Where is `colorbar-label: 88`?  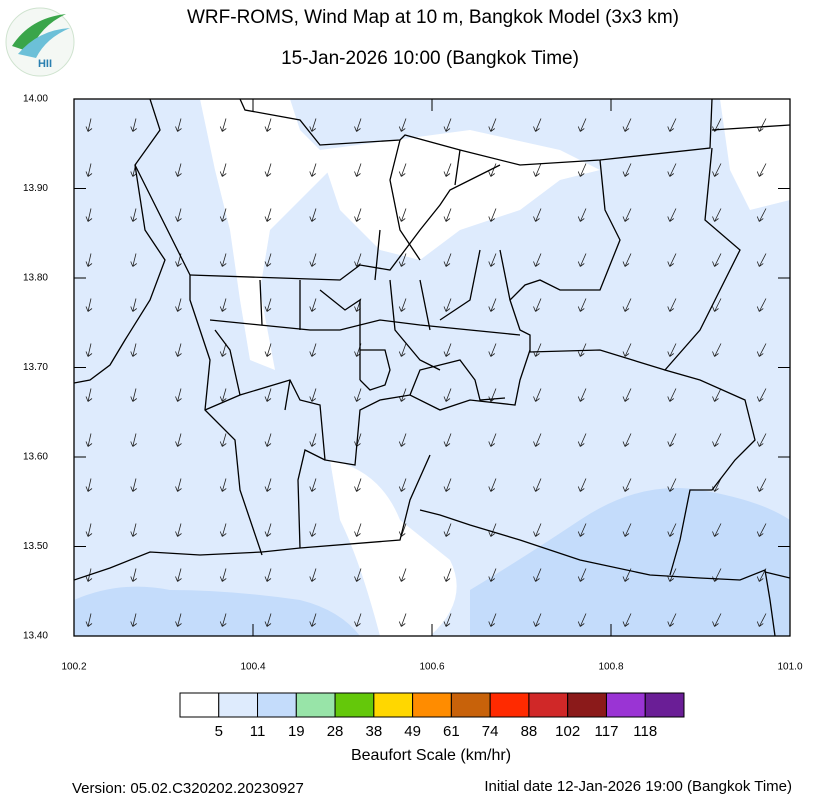
colorbar-label: 88 is located at coordinates (529, 731).